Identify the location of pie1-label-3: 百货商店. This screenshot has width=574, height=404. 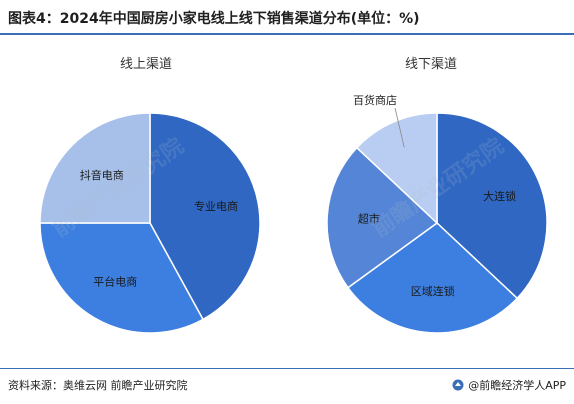
(375, 100).